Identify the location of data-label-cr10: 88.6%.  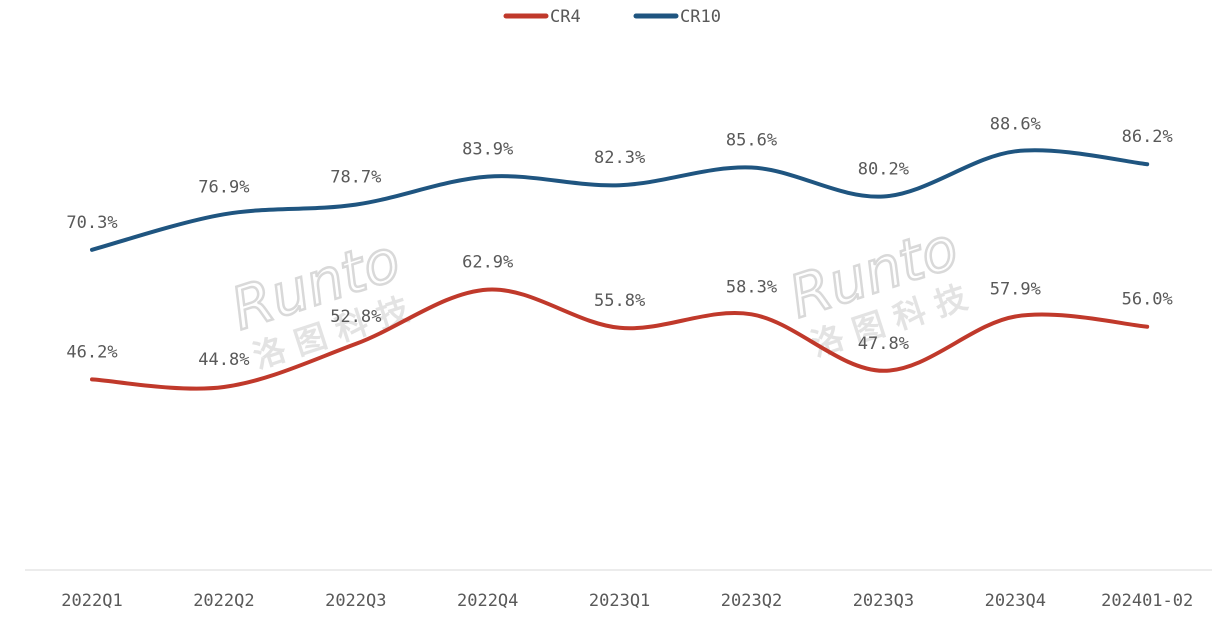
(1015, 124).